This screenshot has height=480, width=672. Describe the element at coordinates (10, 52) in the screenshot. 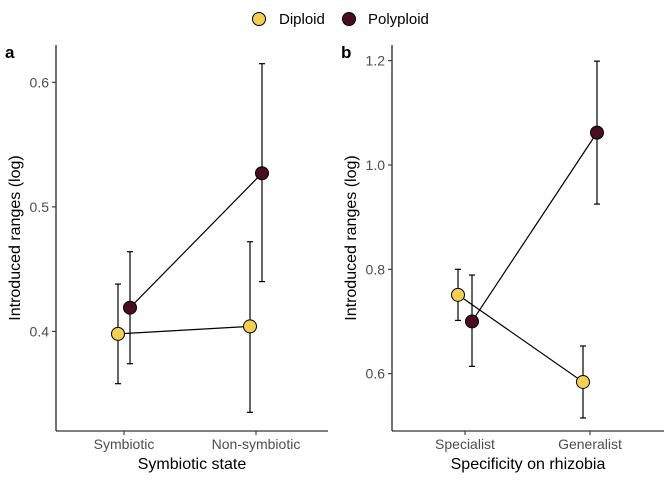

I see `panel-tag: a` at that location.